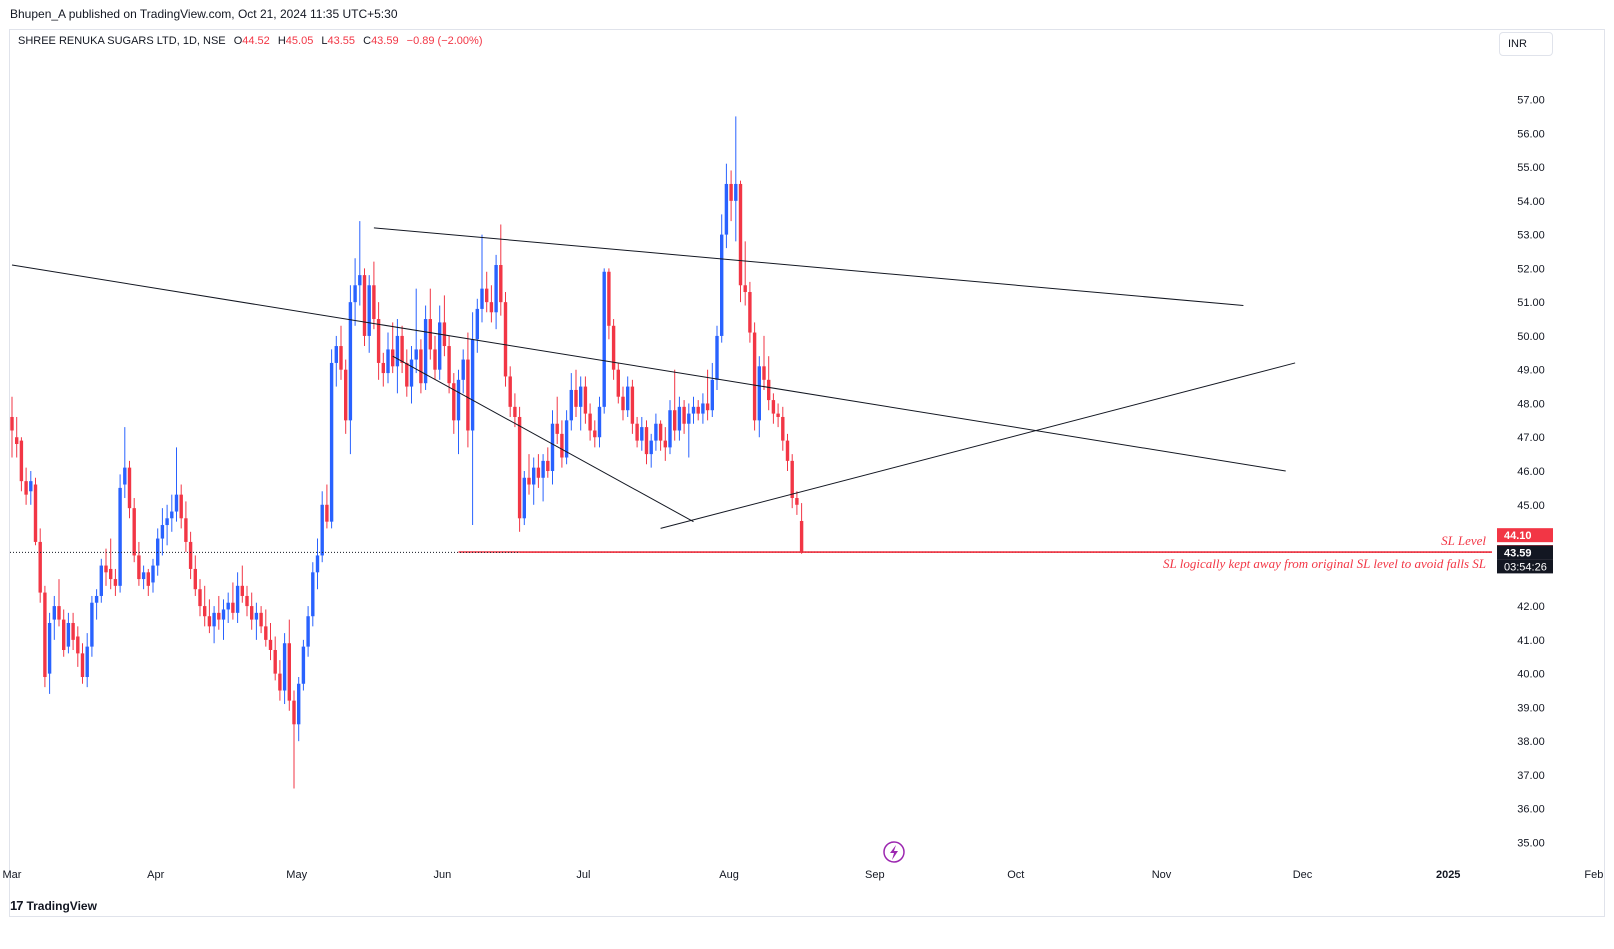  What do you see at coordinates (1525, 535) in the screenshot?
I see `sl-price-label: 44.10` at bounding box center [1525, 535].